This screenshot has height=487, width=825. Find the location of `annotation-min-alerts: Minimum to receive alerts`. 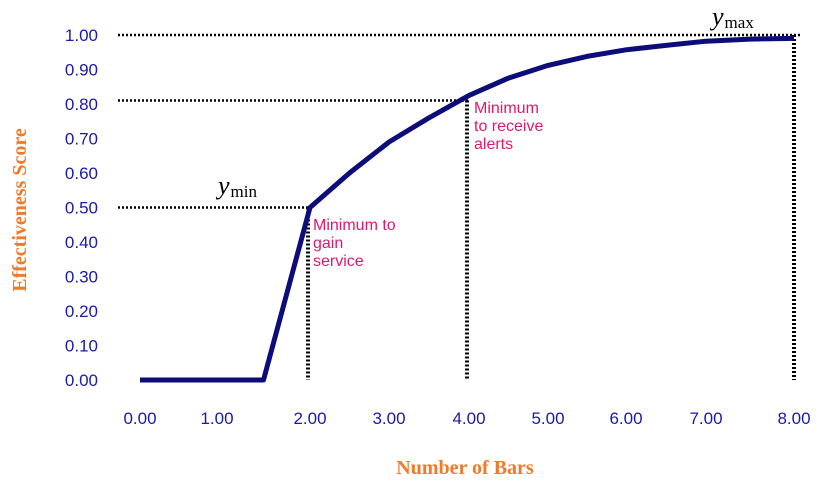

annotation-min-alerts: Minimum to receive alerts is located at coordinates (508, 126).